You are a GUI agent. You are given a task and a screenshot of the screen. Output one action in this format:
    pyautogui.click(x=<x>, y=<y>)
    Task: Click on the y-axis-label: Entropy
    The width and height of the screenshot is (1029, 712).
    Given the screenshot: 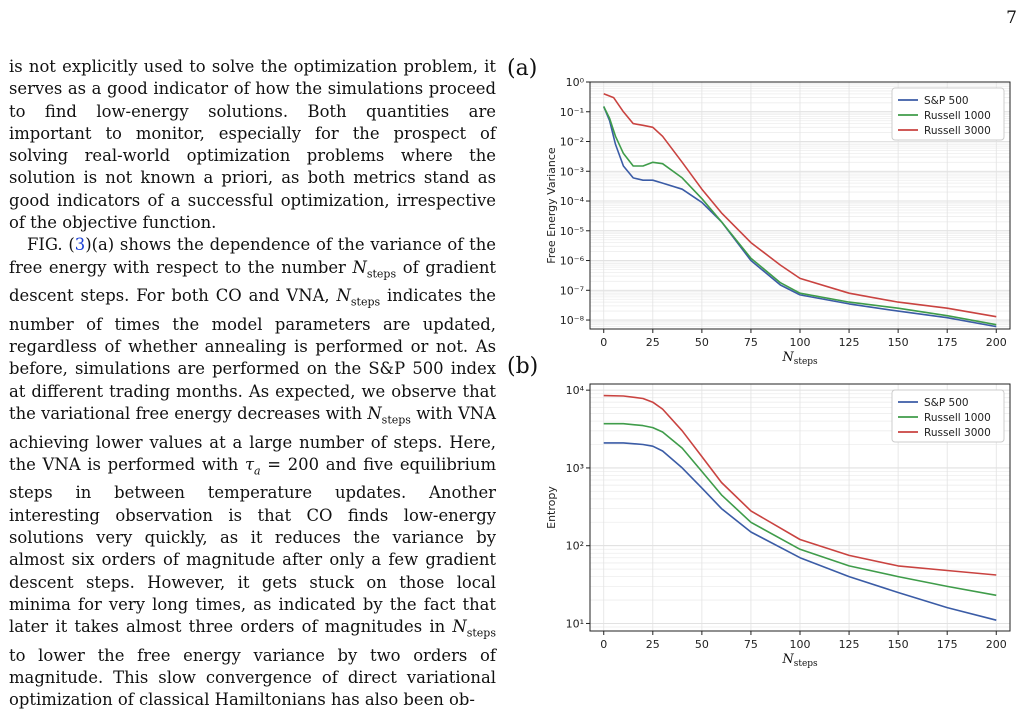 What is the action you would take?
    pyautogui.click(x=551, y=507)
    